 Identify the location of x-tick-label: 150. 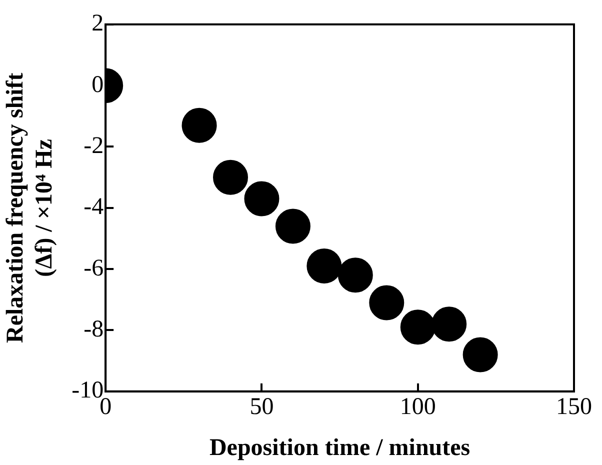
(574, 407).